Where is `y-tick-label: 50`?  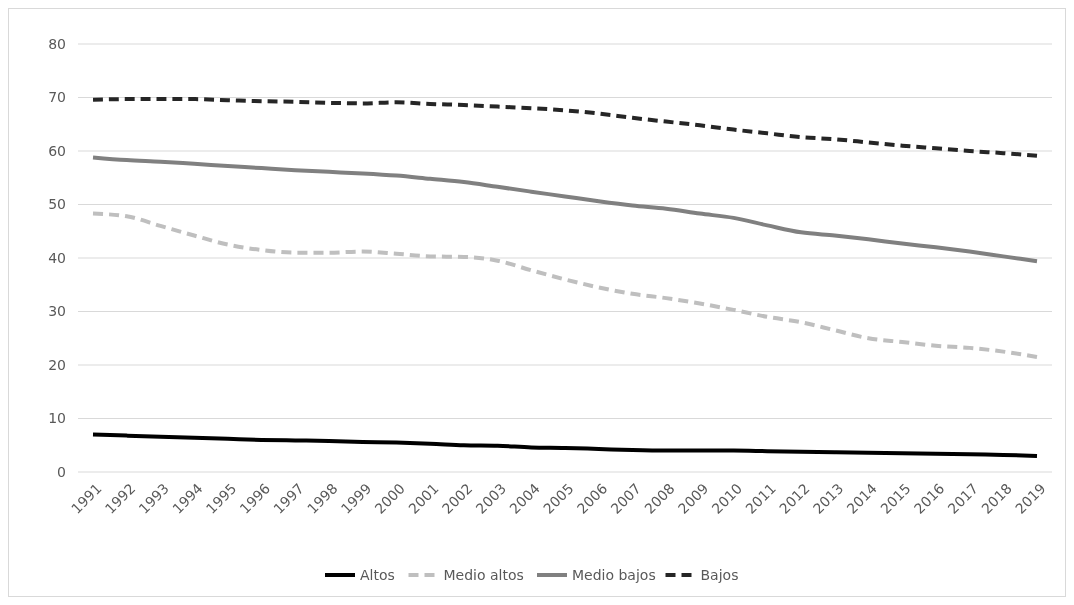
y-tick-label: 50 is located at coordinates (57, 204).